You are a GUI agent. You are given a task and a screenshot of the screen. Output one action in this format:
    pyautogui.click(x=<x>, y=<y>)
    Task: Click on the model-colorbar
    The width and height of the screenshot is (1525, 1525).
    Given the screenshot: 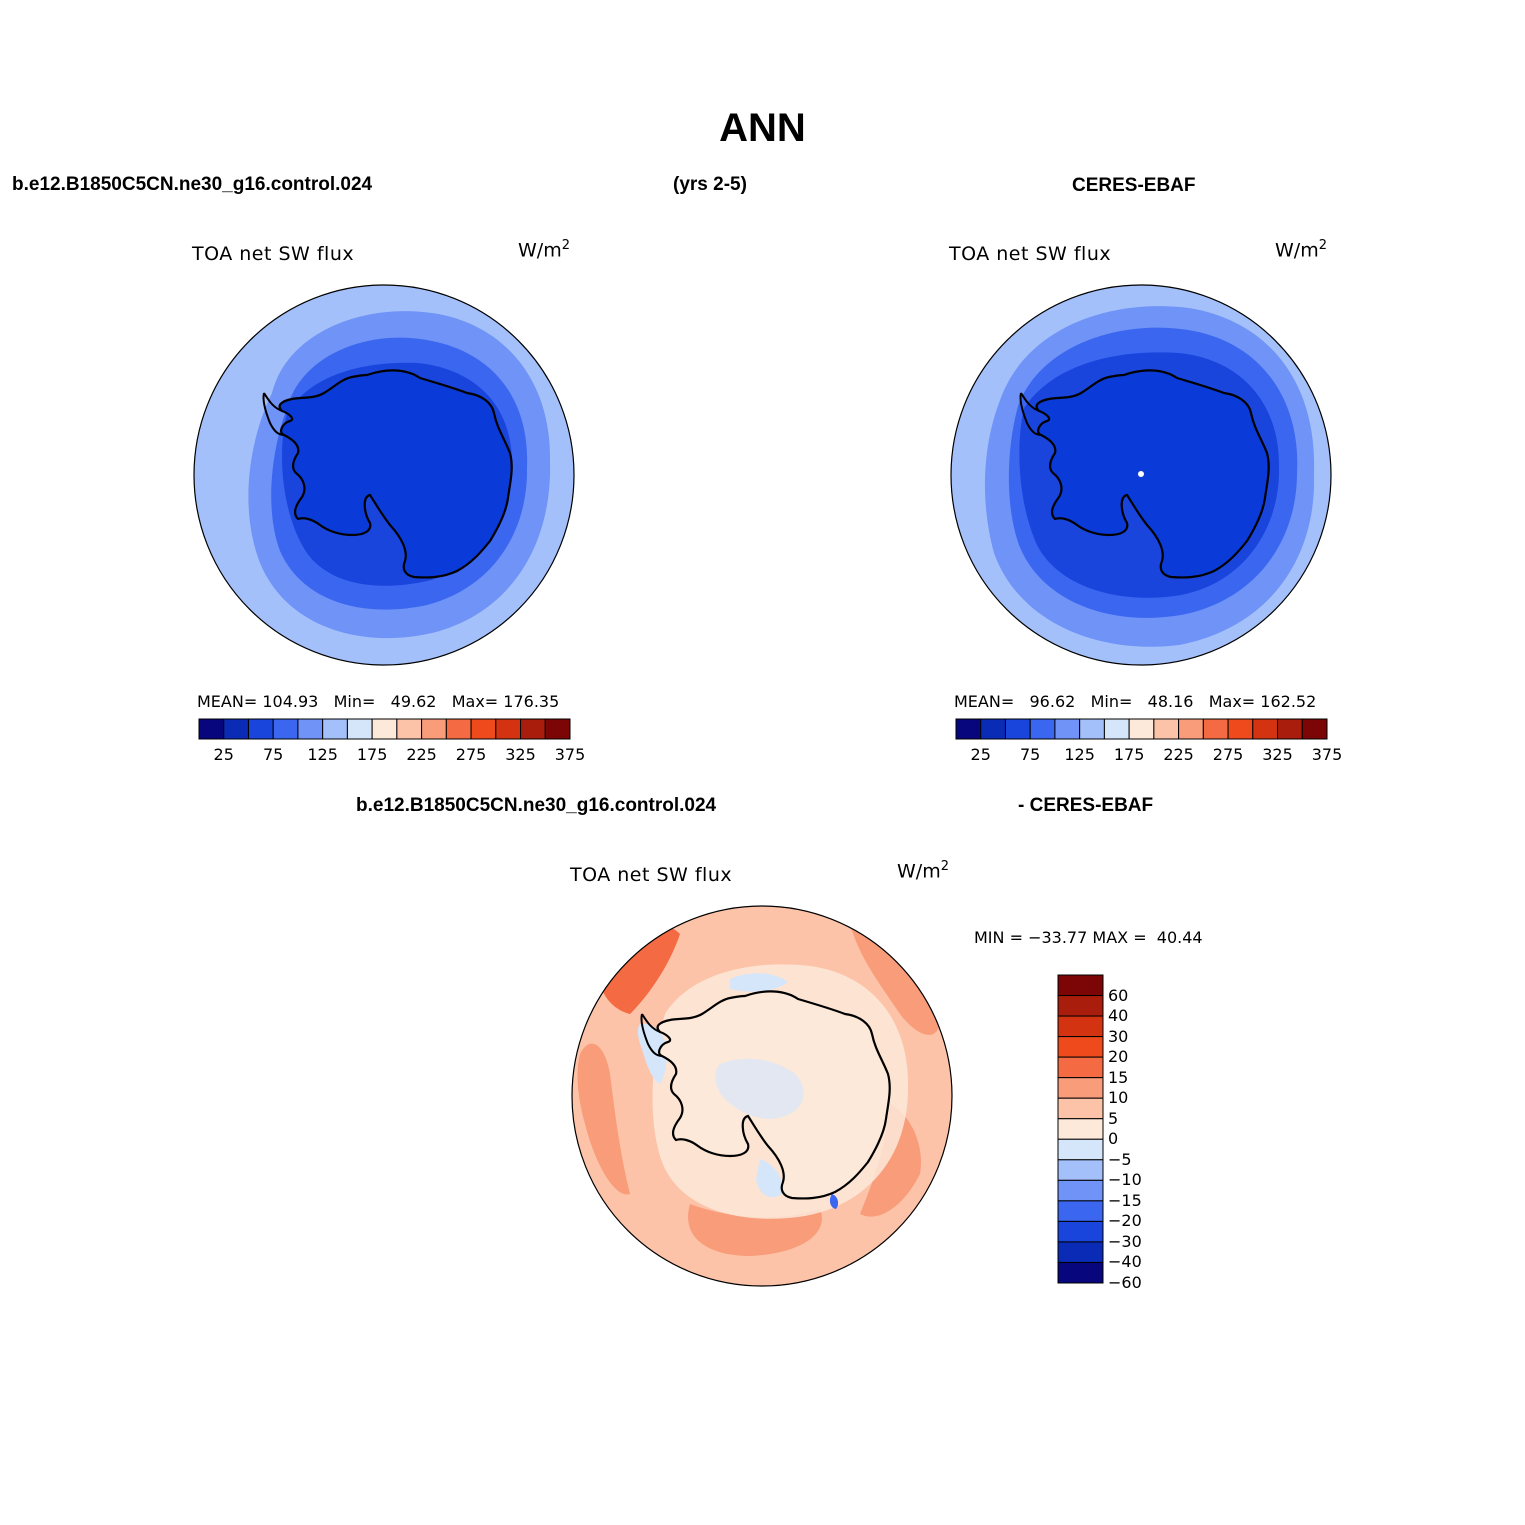 What is the action you would take?
    pyautogui.click(x=384, y=729)
    